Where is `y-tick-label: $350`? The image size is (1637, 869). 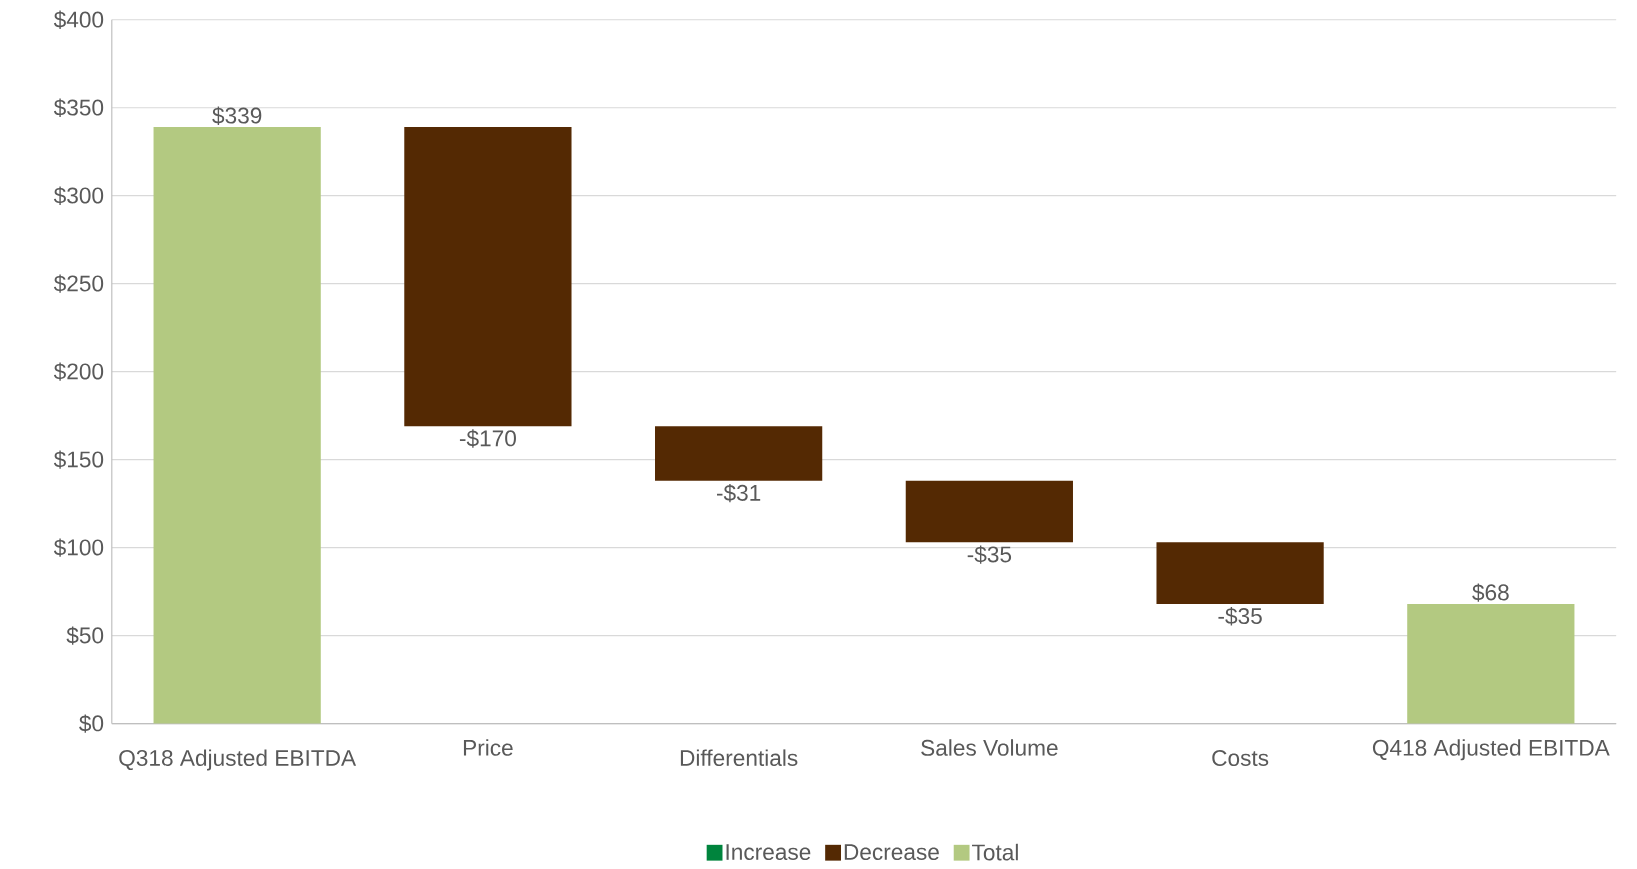 y-tick-label: $350 is located at coordinates (78, 107).